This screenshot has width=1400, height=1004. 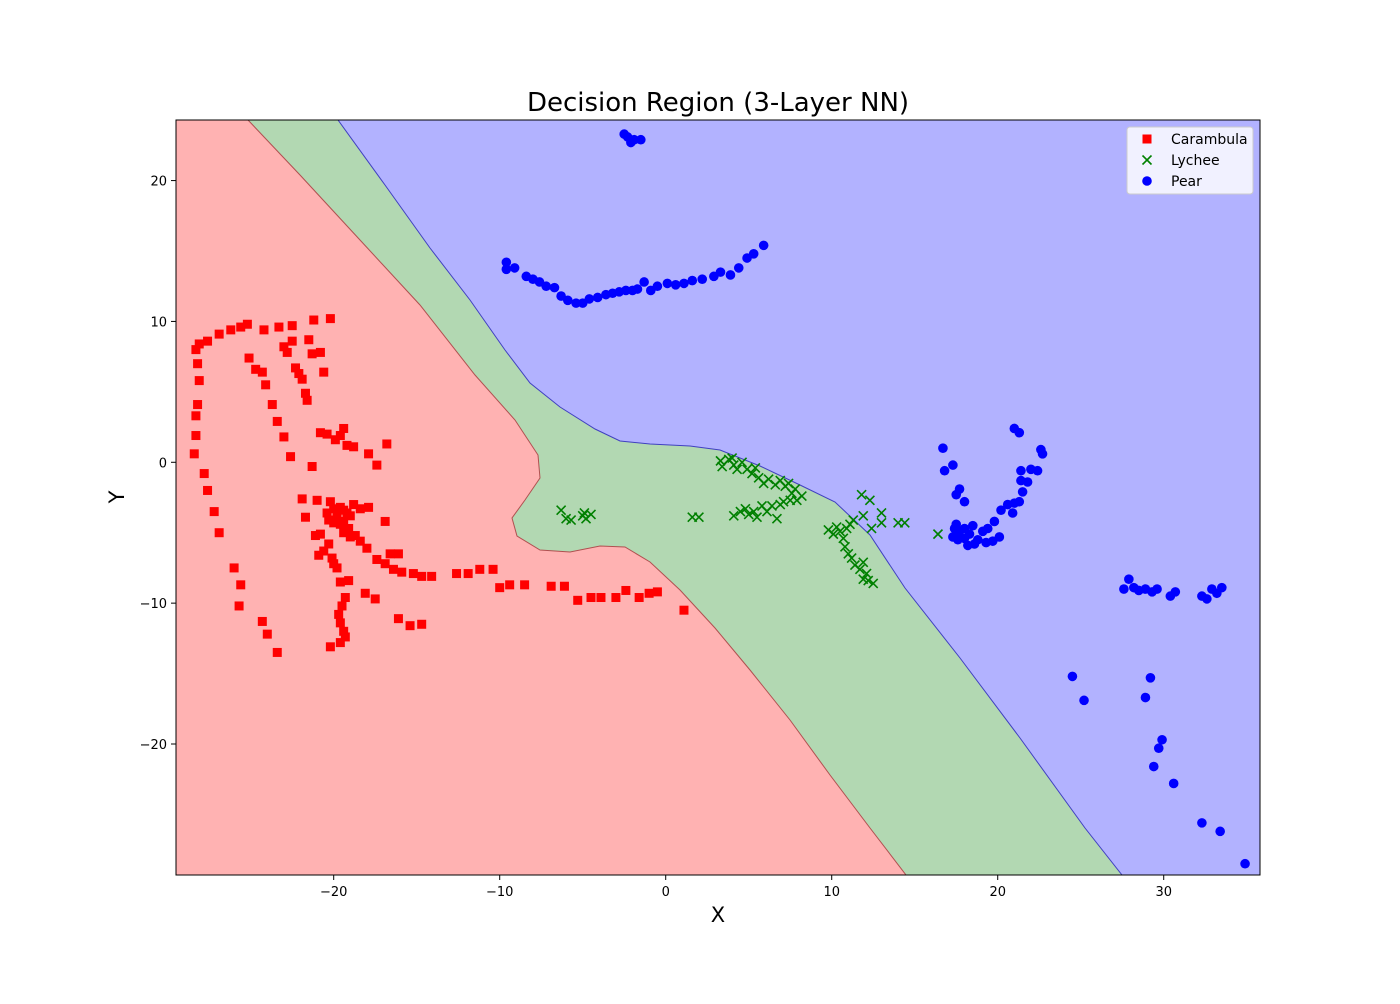 I want to click on x-axis-label: X, so click(x=718, y=915).